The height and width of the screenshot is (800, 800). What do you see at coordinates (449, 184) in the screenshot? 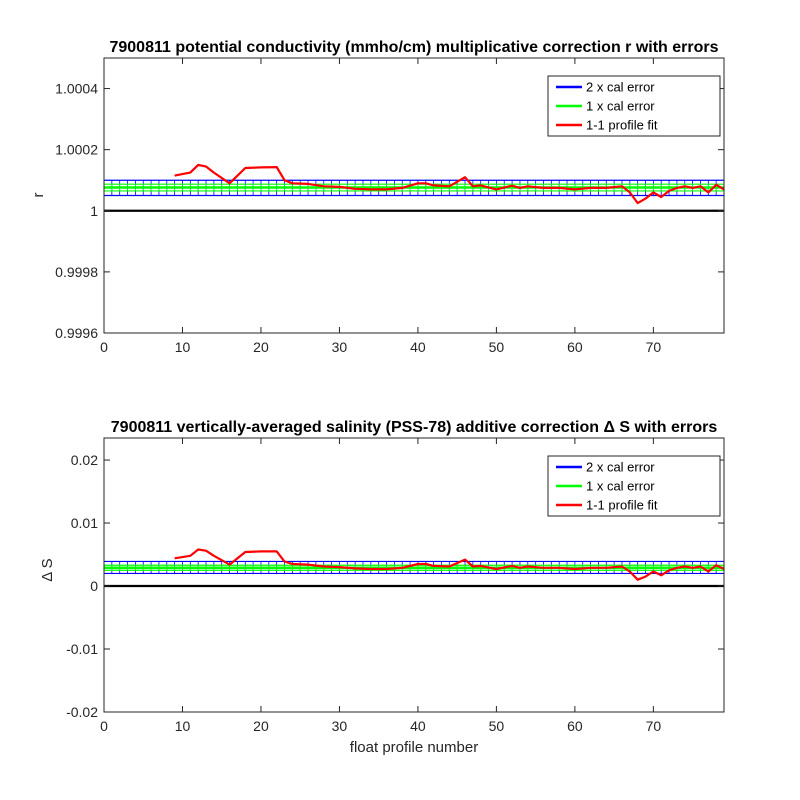
I see `series-profile-fit-line-top` at bounding box center [449, 184].